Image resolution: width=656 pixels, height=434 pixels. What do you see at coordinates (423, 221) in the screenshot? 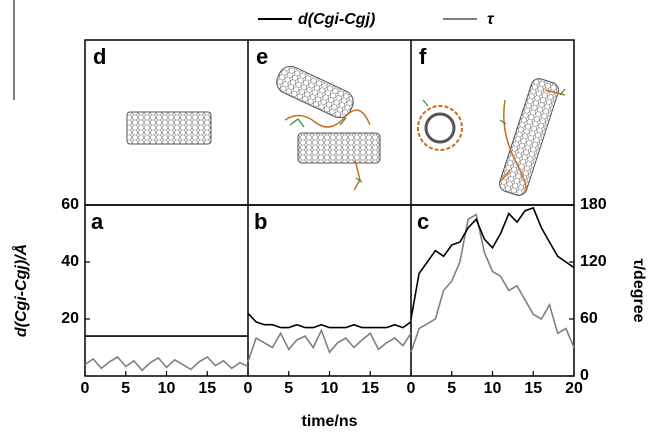
I see `panel-letter: c` at bounding box center [423, 221].